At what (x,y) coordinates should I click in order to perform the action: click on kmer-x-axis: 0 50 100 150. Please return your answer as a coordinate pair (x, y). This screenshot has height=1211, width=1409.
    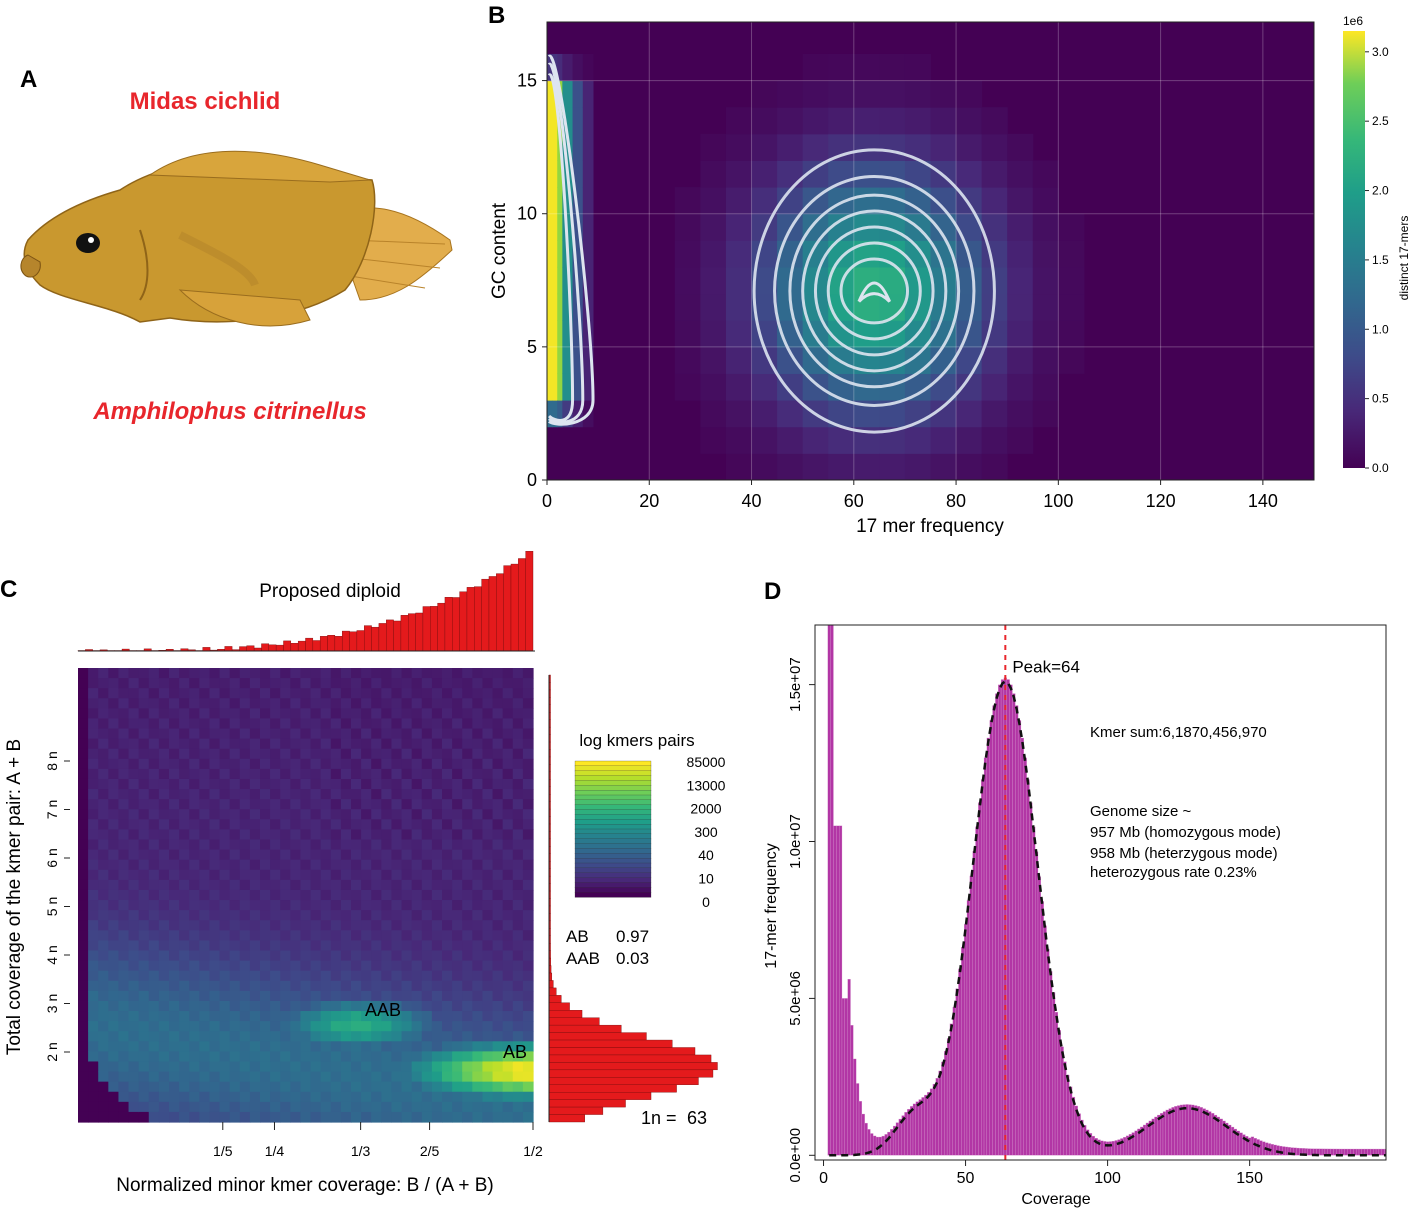
    Looking at the image, I should click on (1041, 1173).